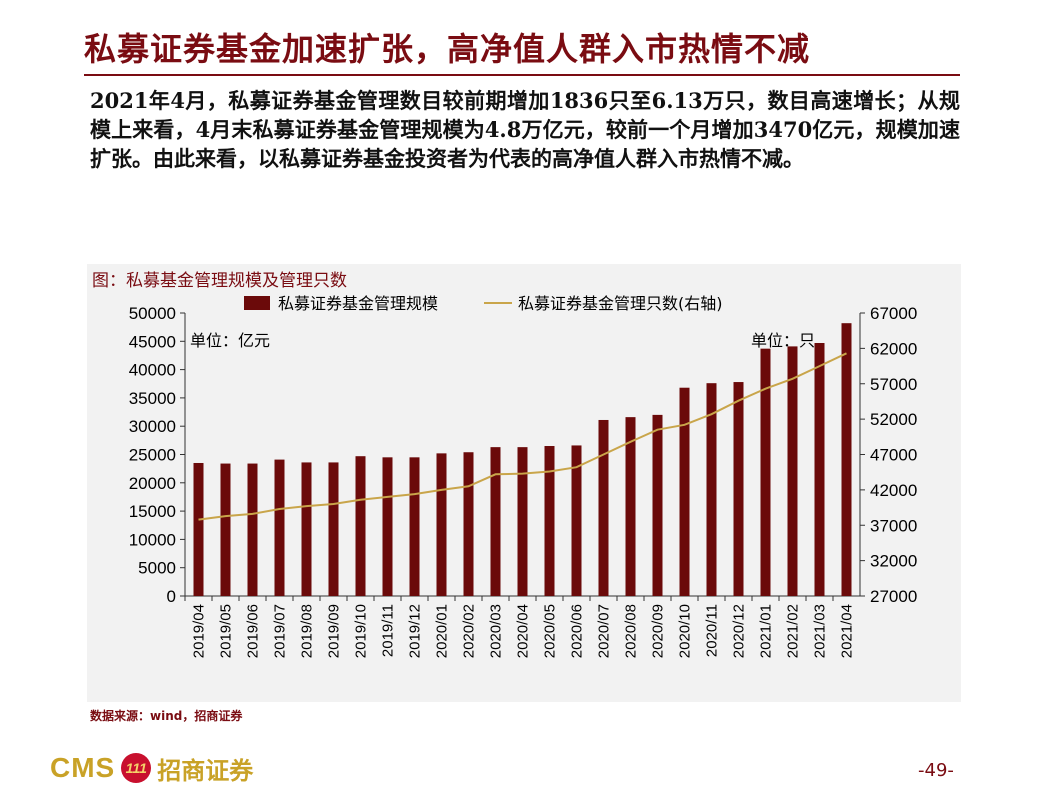  Describe the element at coordinates (577, 631) in the screenshot. I see `x-tick-label: 2020/06` at that location.